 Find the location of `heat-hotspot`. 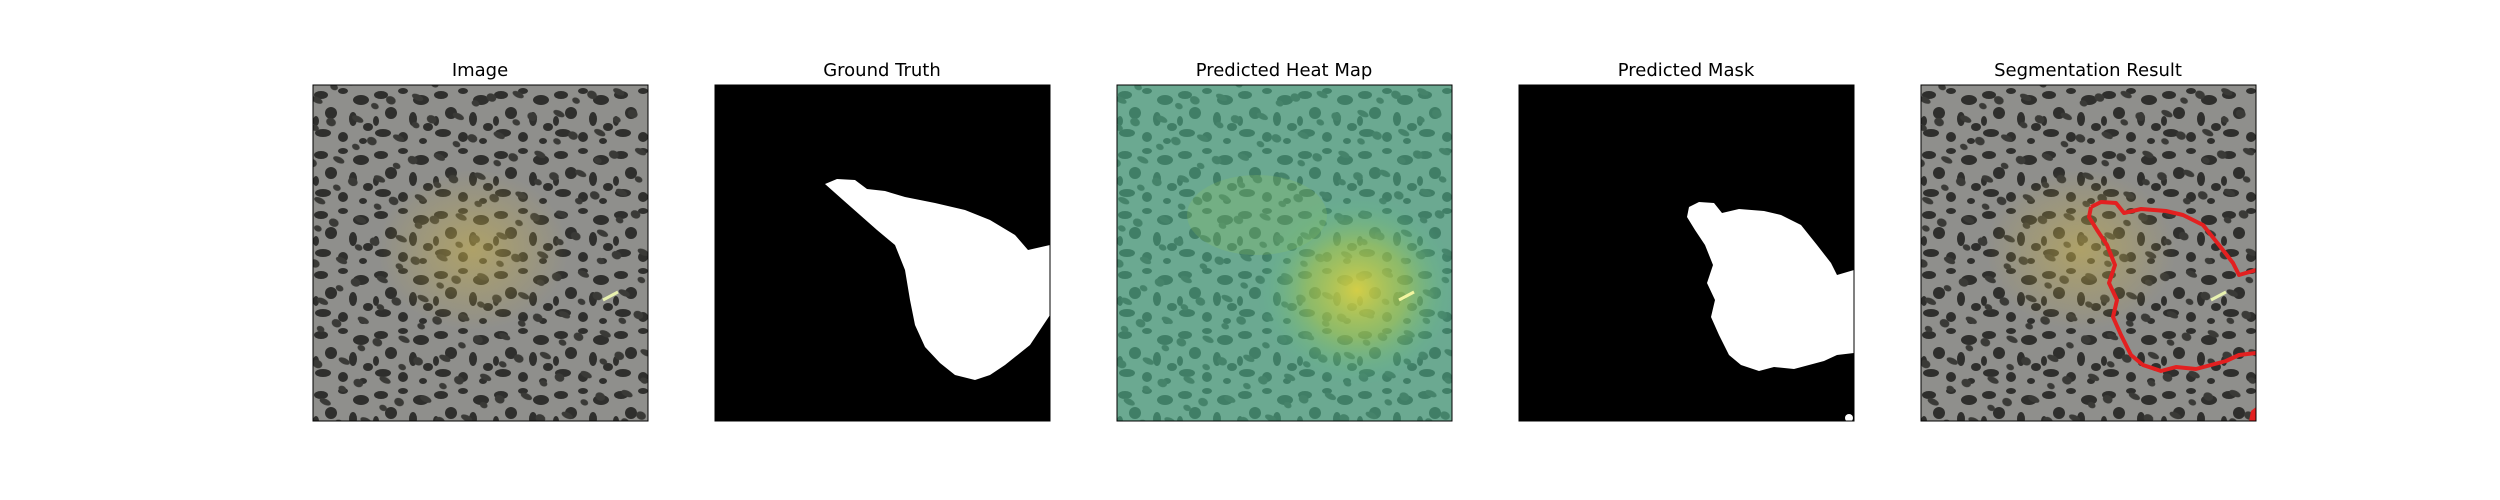

heat-hotspot is located at coordinates (1354, 290).